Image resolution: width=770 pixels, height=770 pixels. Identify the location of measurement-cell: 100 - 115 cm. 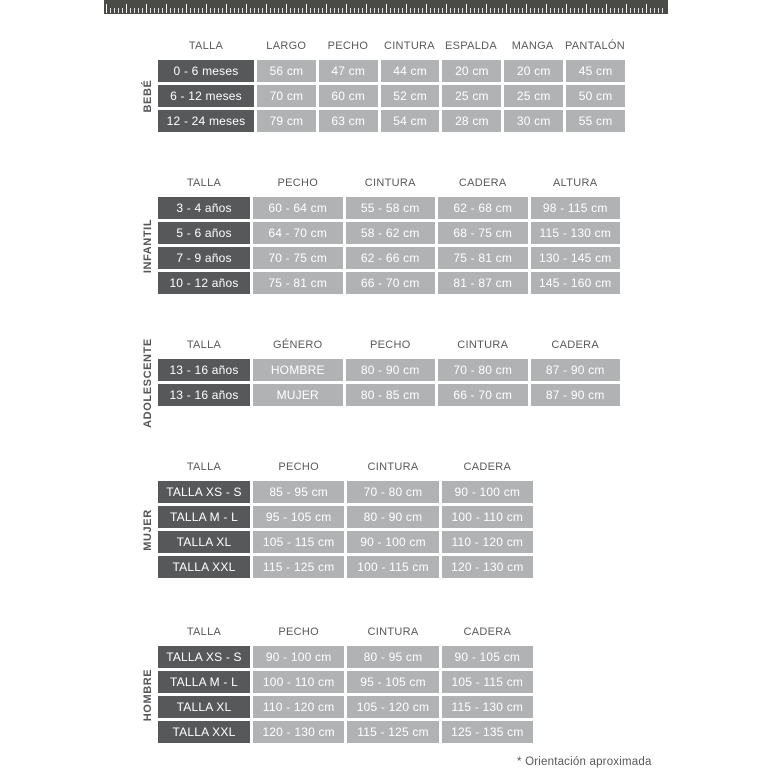
(393, 567).